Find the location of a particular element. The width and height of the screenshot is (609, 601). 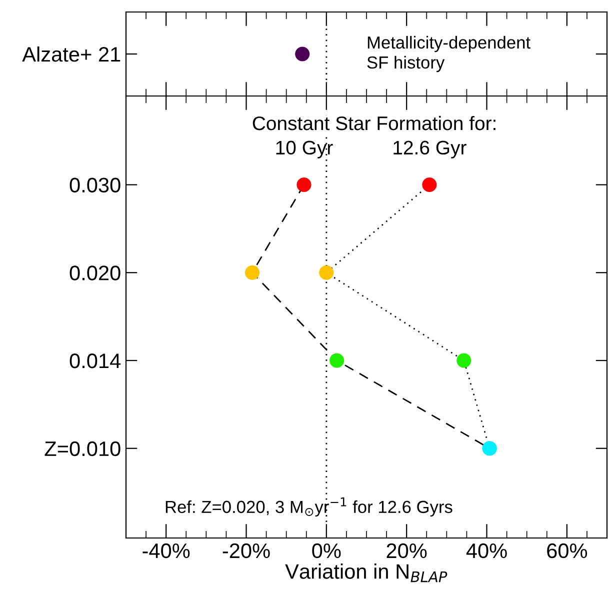

y-tick-label: 0.014 is located at coordinates (95, 361).